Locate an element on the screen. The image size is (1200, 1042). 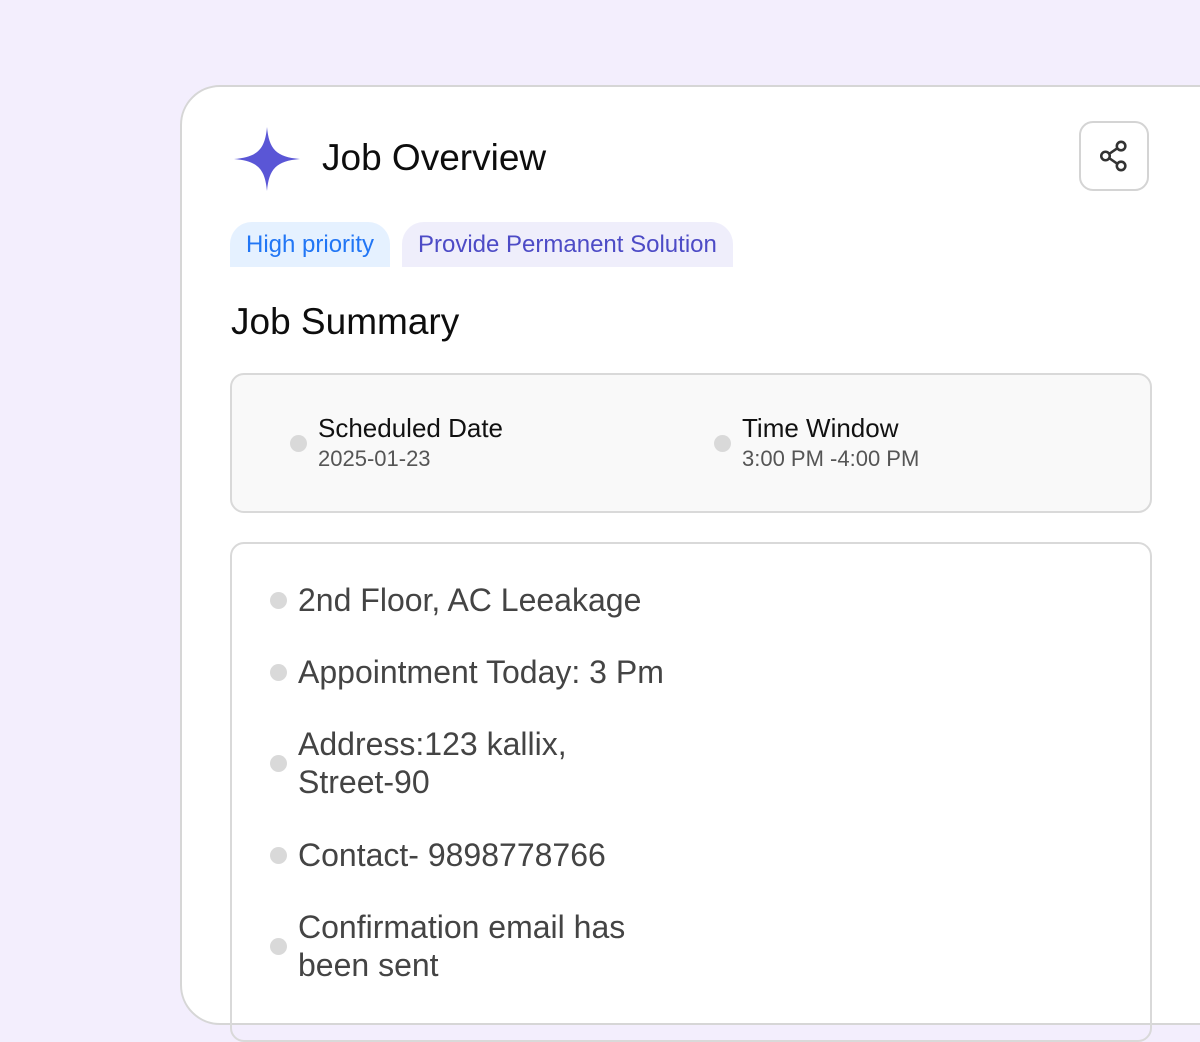
list-item-text: Contact- 9898778766 is located at coordinates (452, 855).